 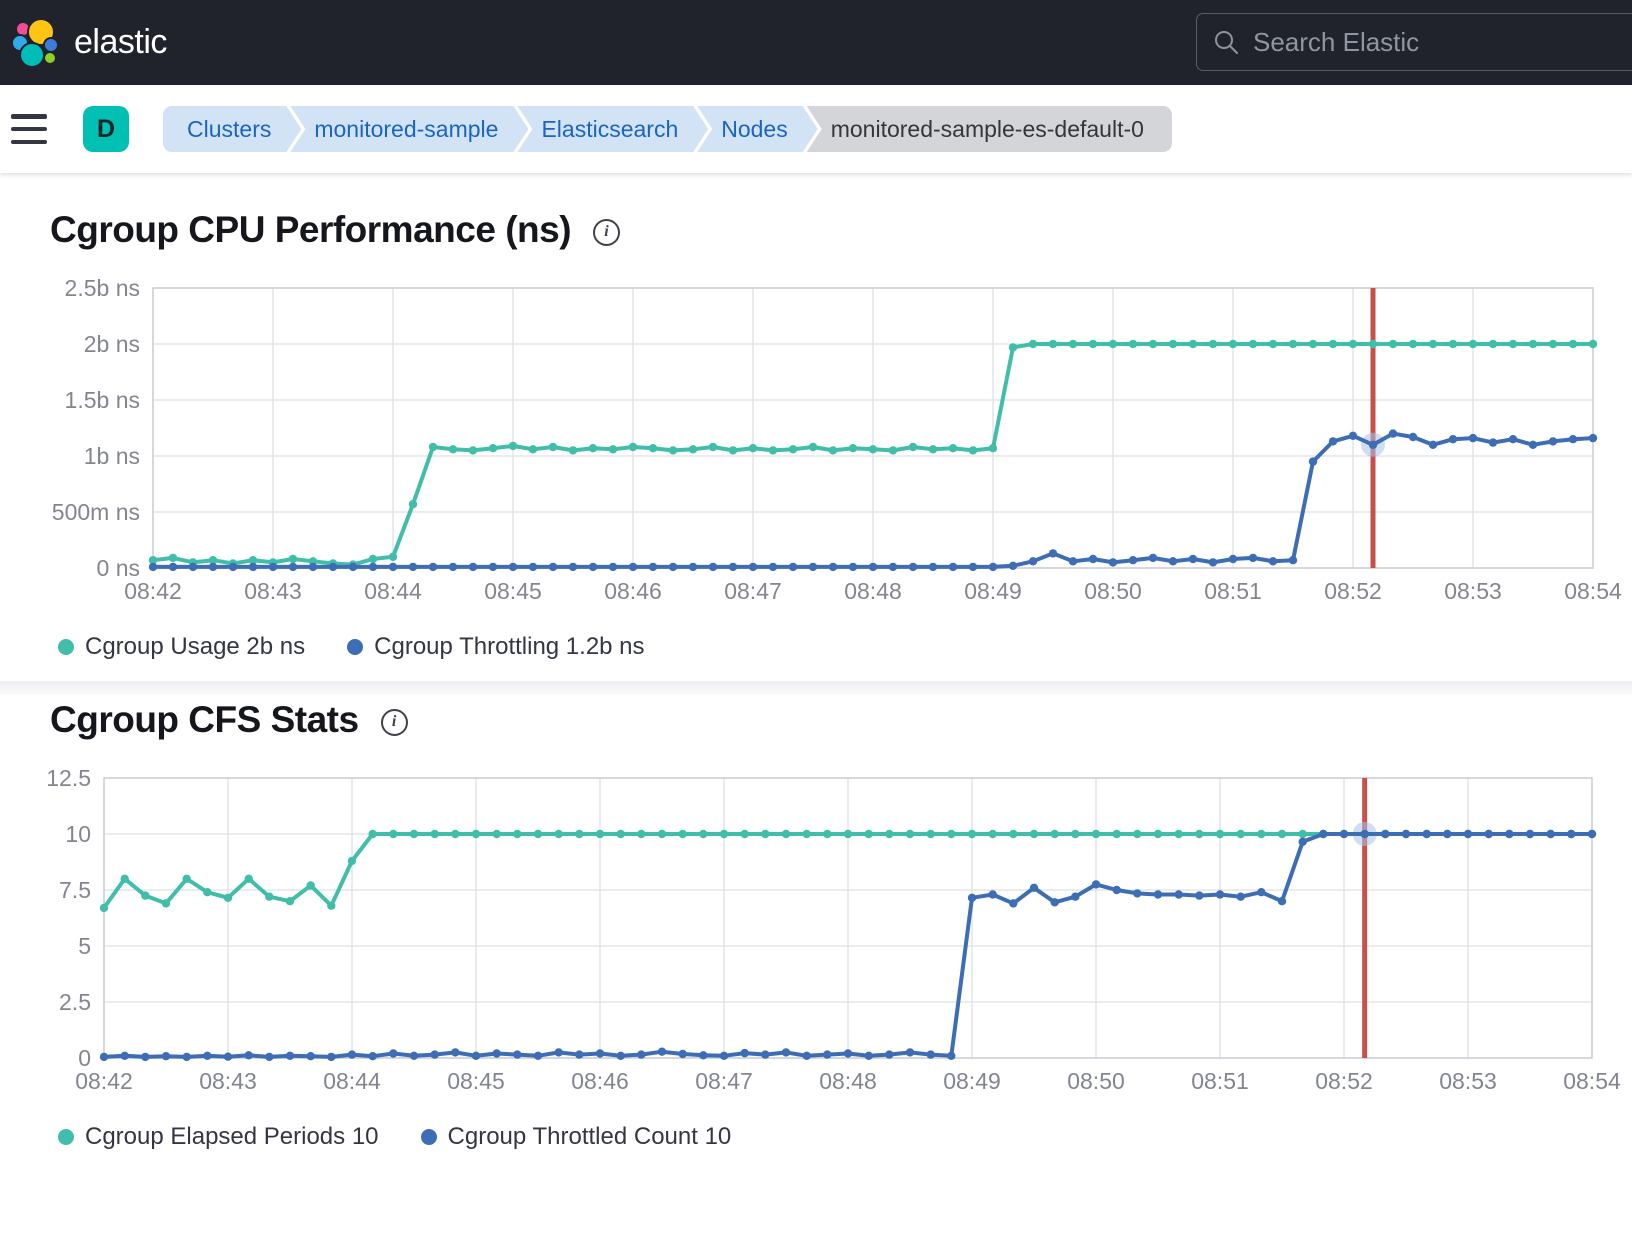 I want to click on y-axis-tick-label: 5, so click(x=84, y=946).